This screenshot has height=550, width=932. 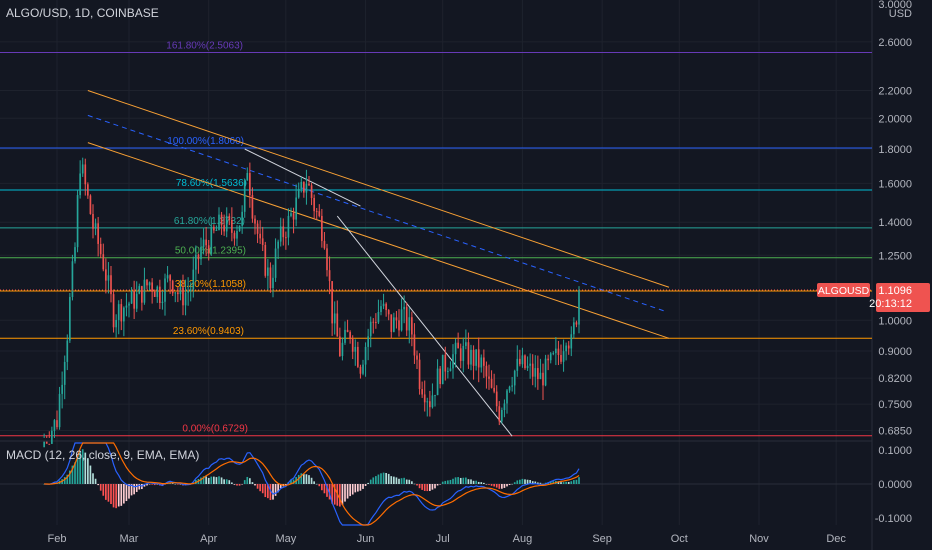 I want to click on macd-title: MACD (12, 26, close, 9, EMA, EMA), so click(x=102, y=455).